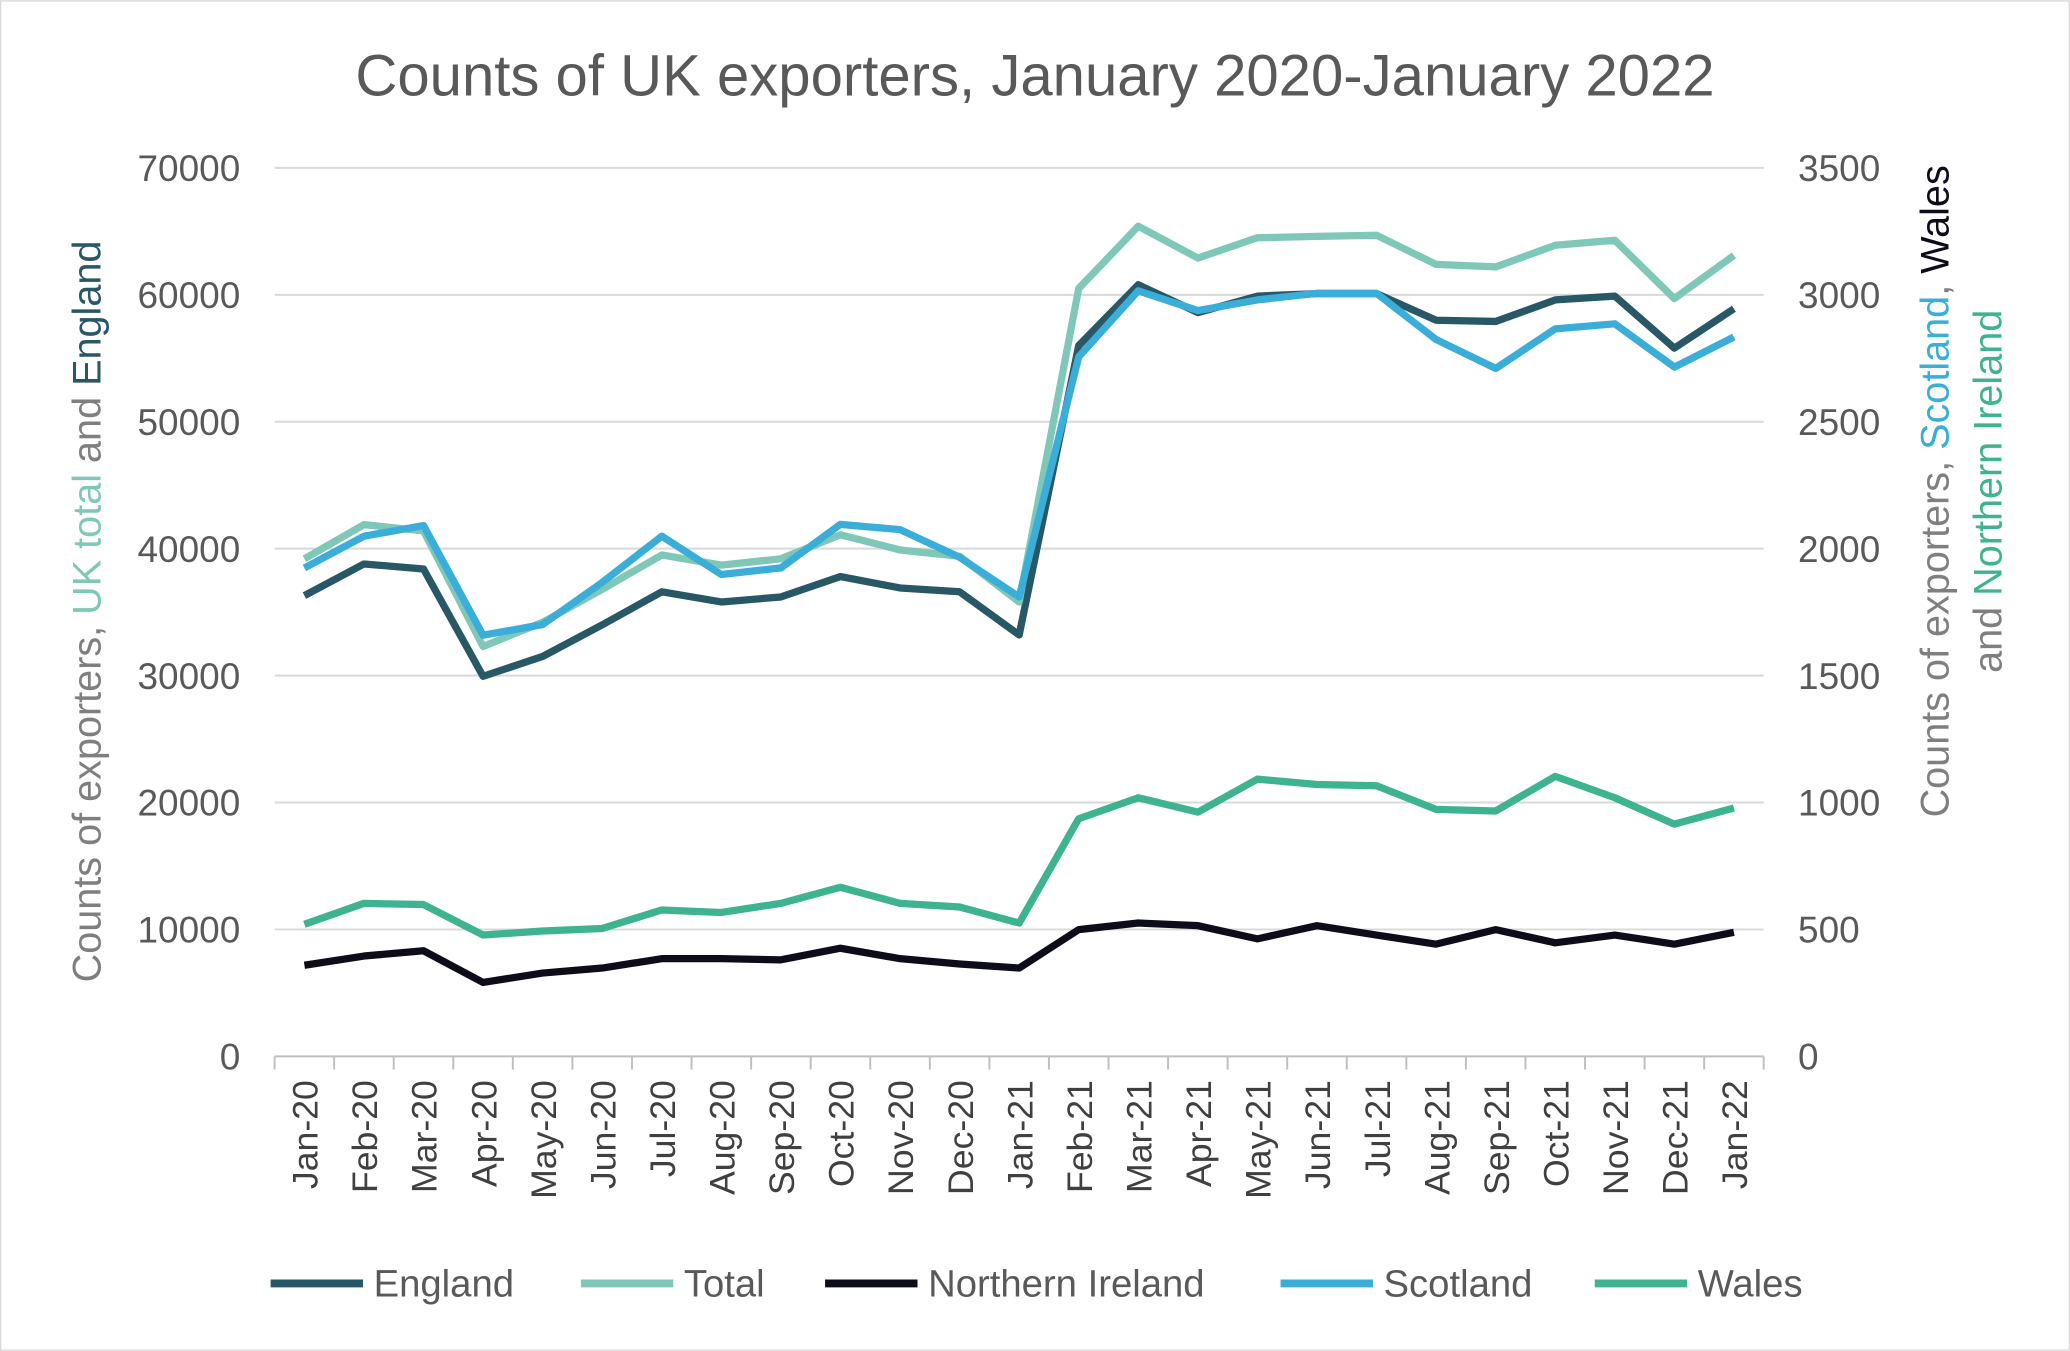 The image size is (2070, 1351). What do you see at coordinates (425, 1136) in the screenshot?
I see `x-tick-label: Mar-20` at bounding box center [425, 1136].